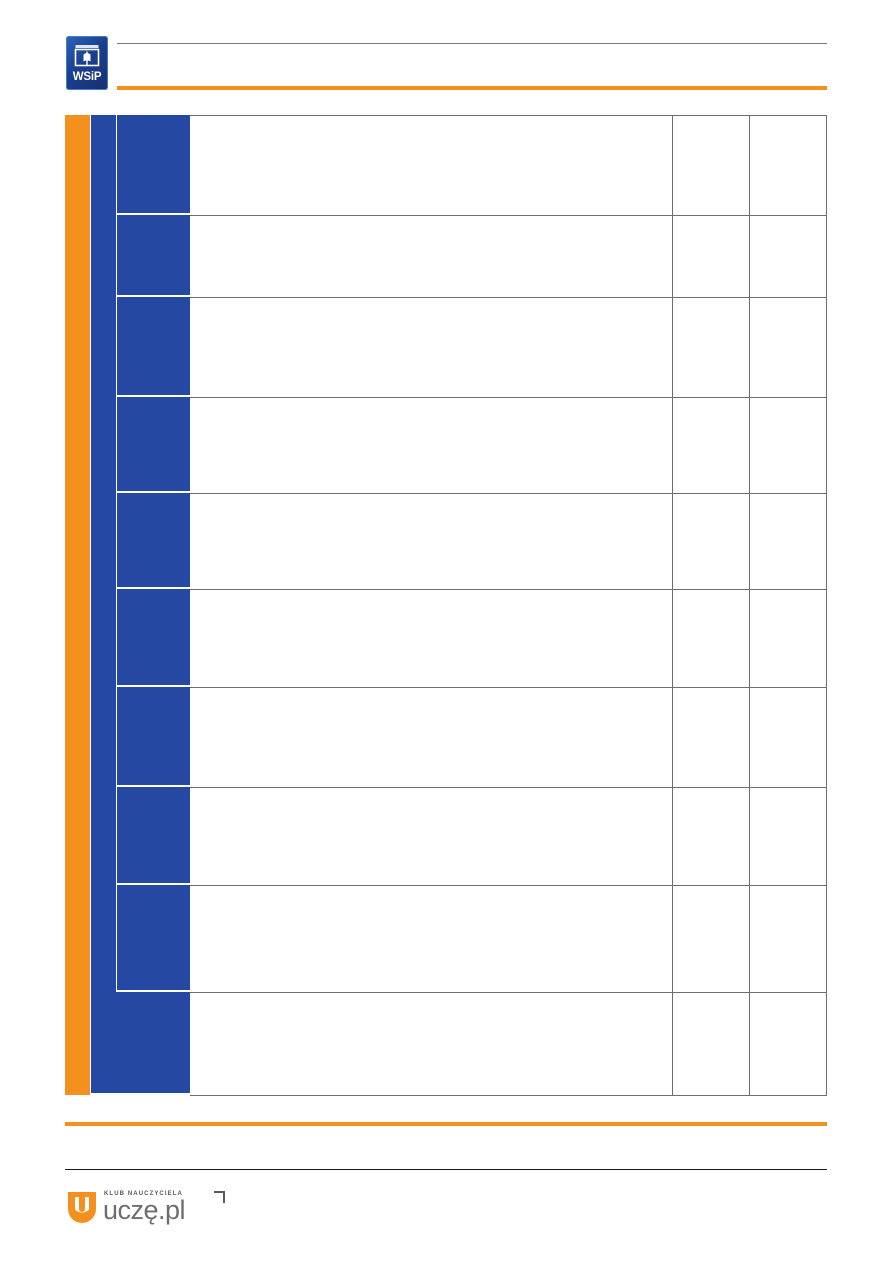 The image size is (893, 1263). Describe the element at coordinates (446, 1124) in the screenshot. I see `footer-accent-bar` at that location.